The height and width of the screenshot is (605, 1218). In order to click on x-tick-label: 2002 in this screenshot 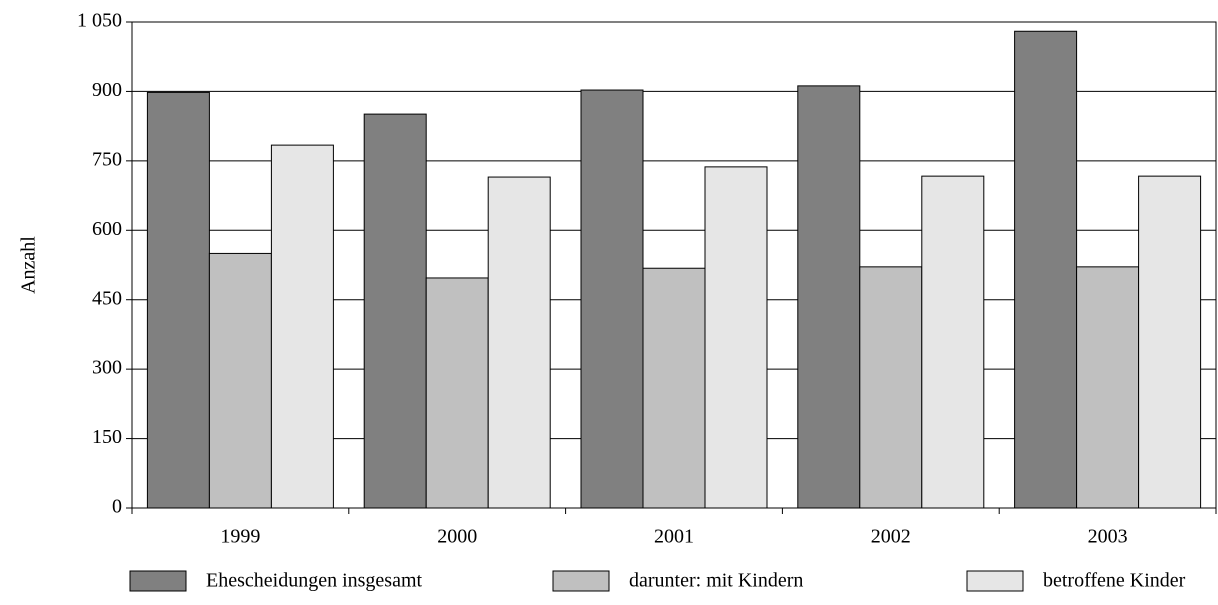, I will do `click(891, 537)`.